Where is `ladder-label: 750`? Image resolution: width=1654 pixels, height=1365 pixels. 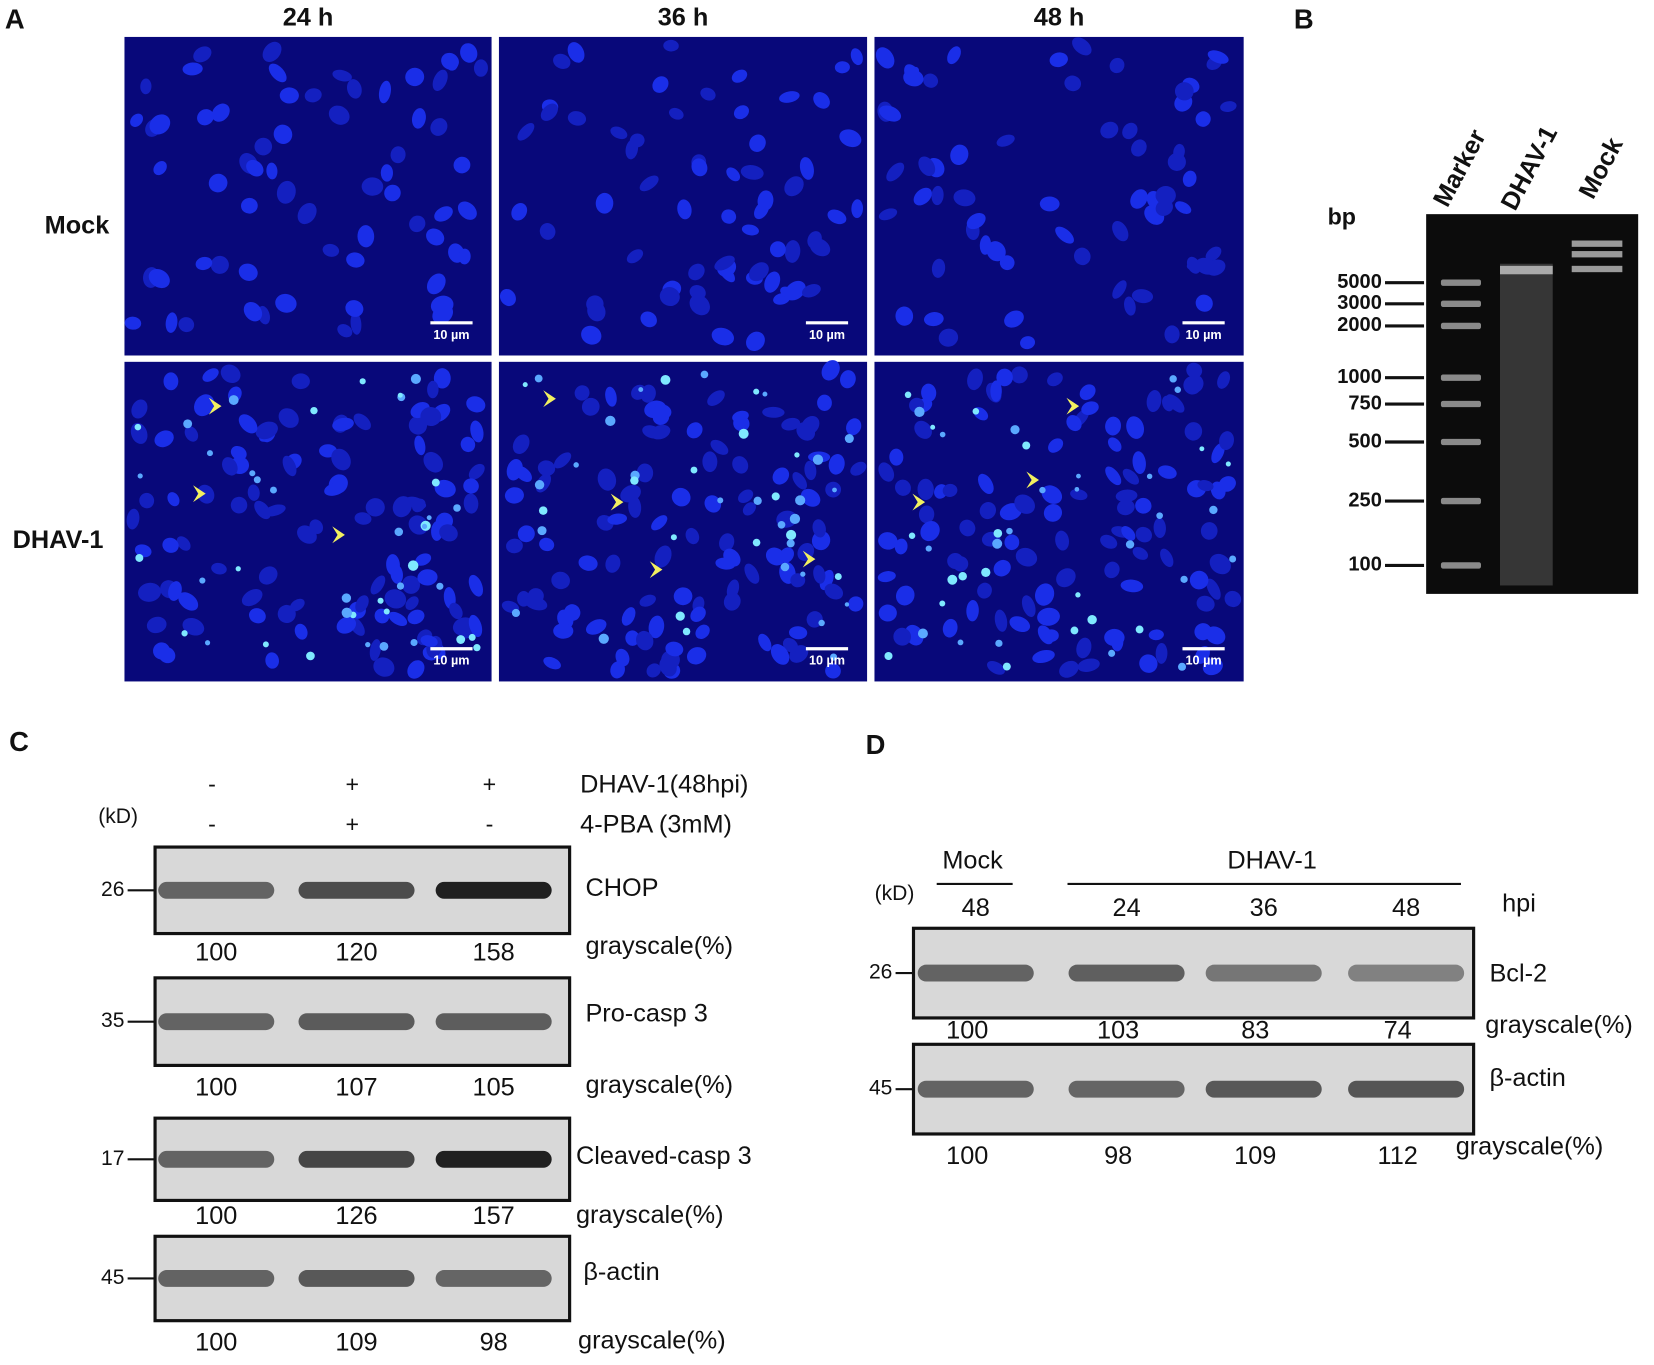 ladder-label: 750 is located at coordinates (1364, 403).